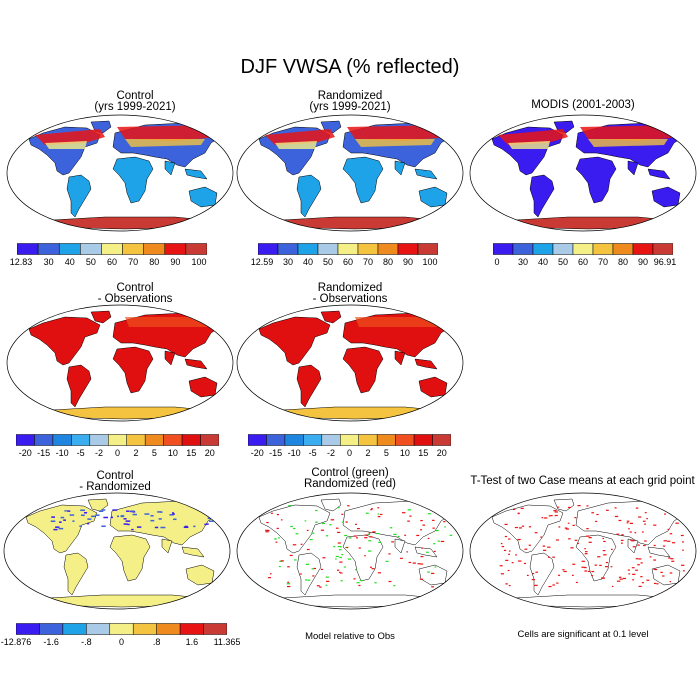  I want to click on colorbar-tick-label: -1.6, so click(51, 642).